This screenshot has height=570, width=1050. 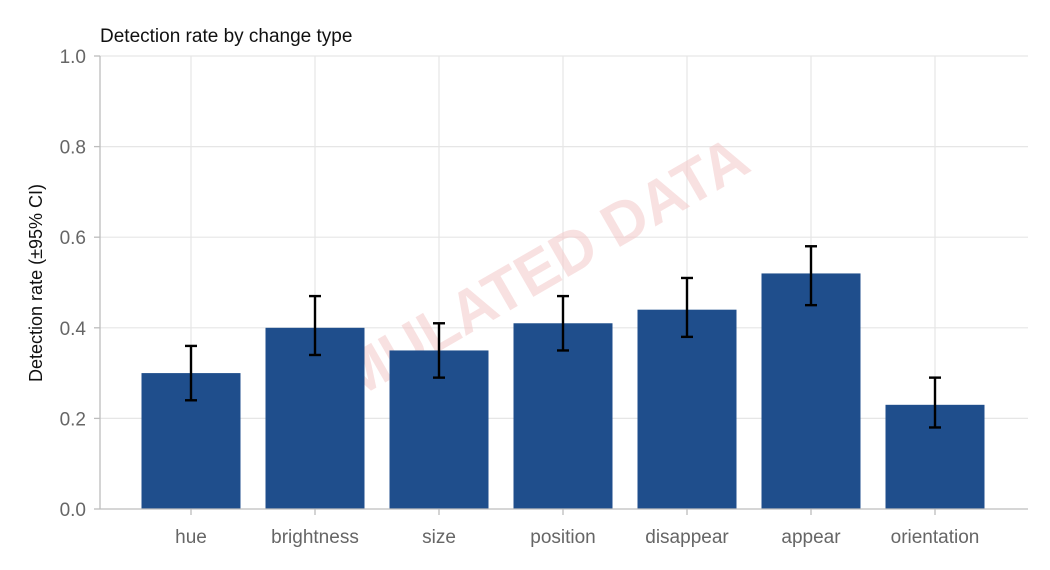 I want to click on x-tick-label: brightness, so click(x=315, y=537).